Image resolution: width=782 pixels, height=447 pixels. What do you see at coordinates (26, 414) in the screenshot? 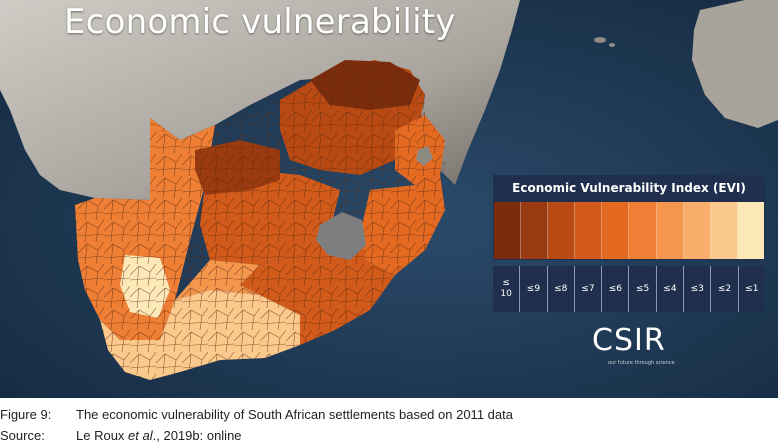
I see `caption-figure-label: Figure 9:` at bounding box center [26, 414].